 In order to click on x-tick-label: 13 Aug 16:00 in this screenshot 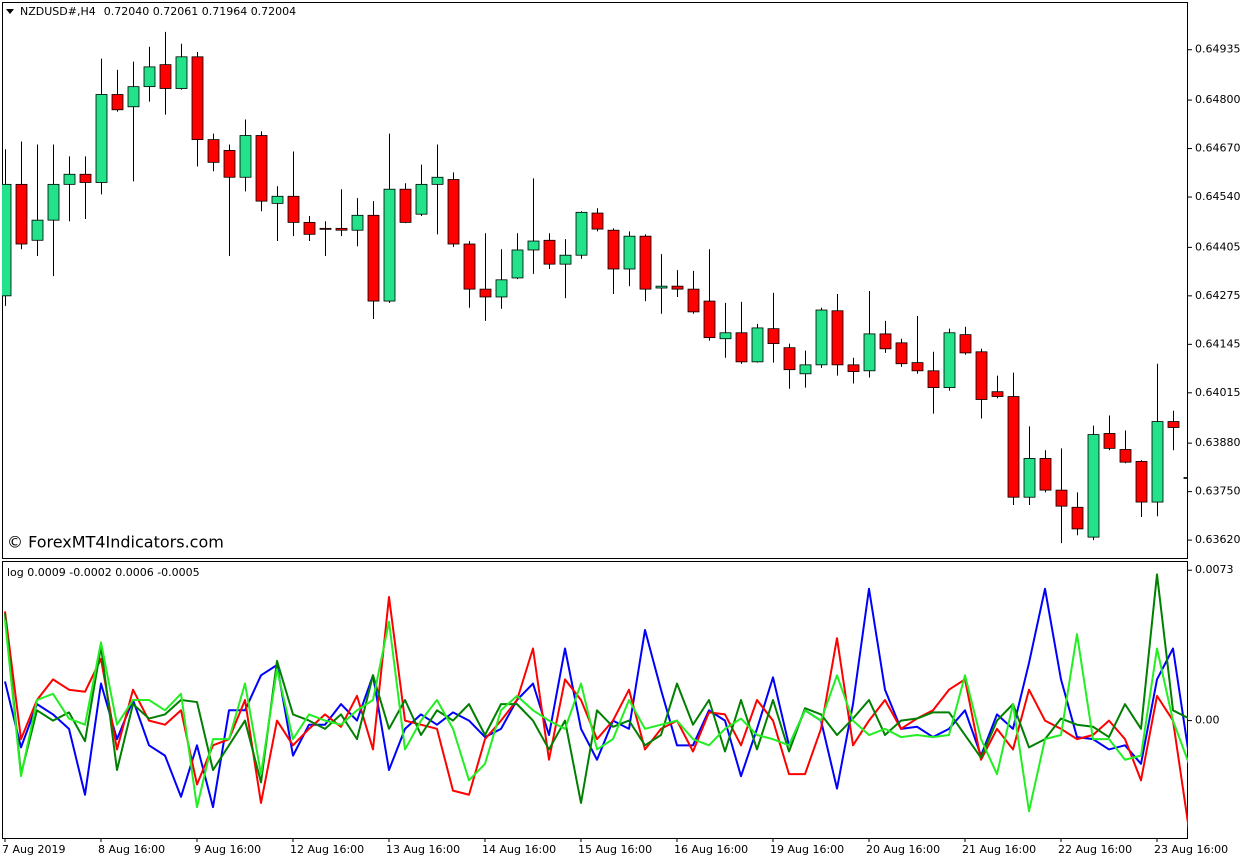, I will do `click(423, 849)`.